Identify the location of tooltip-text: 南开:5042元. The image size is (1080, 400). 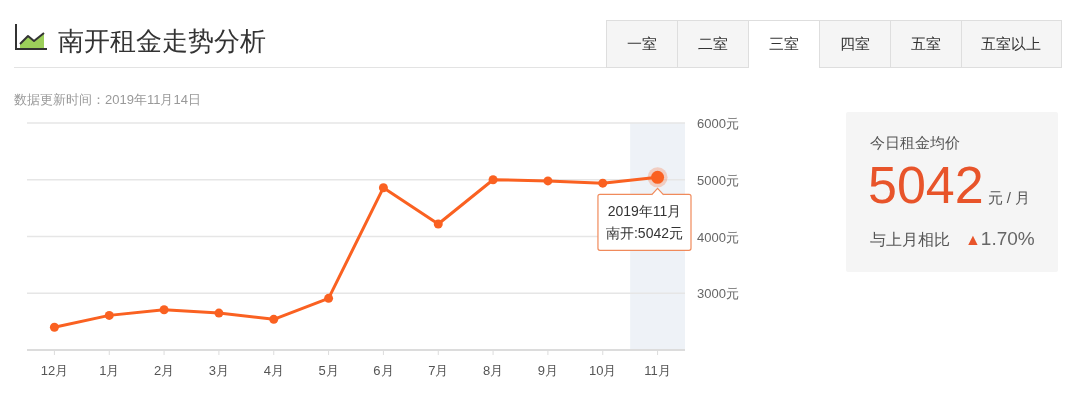
(644, 233).